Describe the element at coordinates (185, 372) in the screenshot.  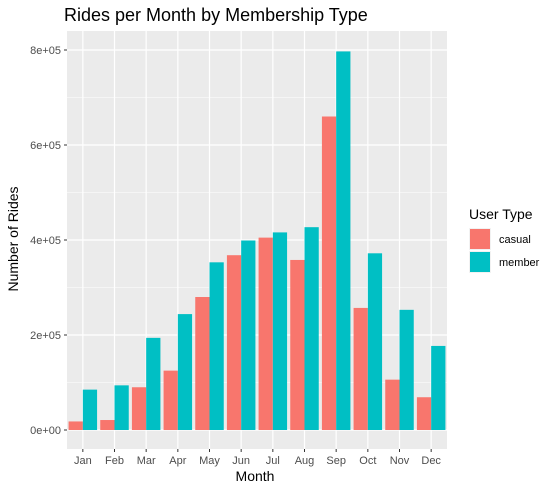
I see `bar-member-apr` at that location.